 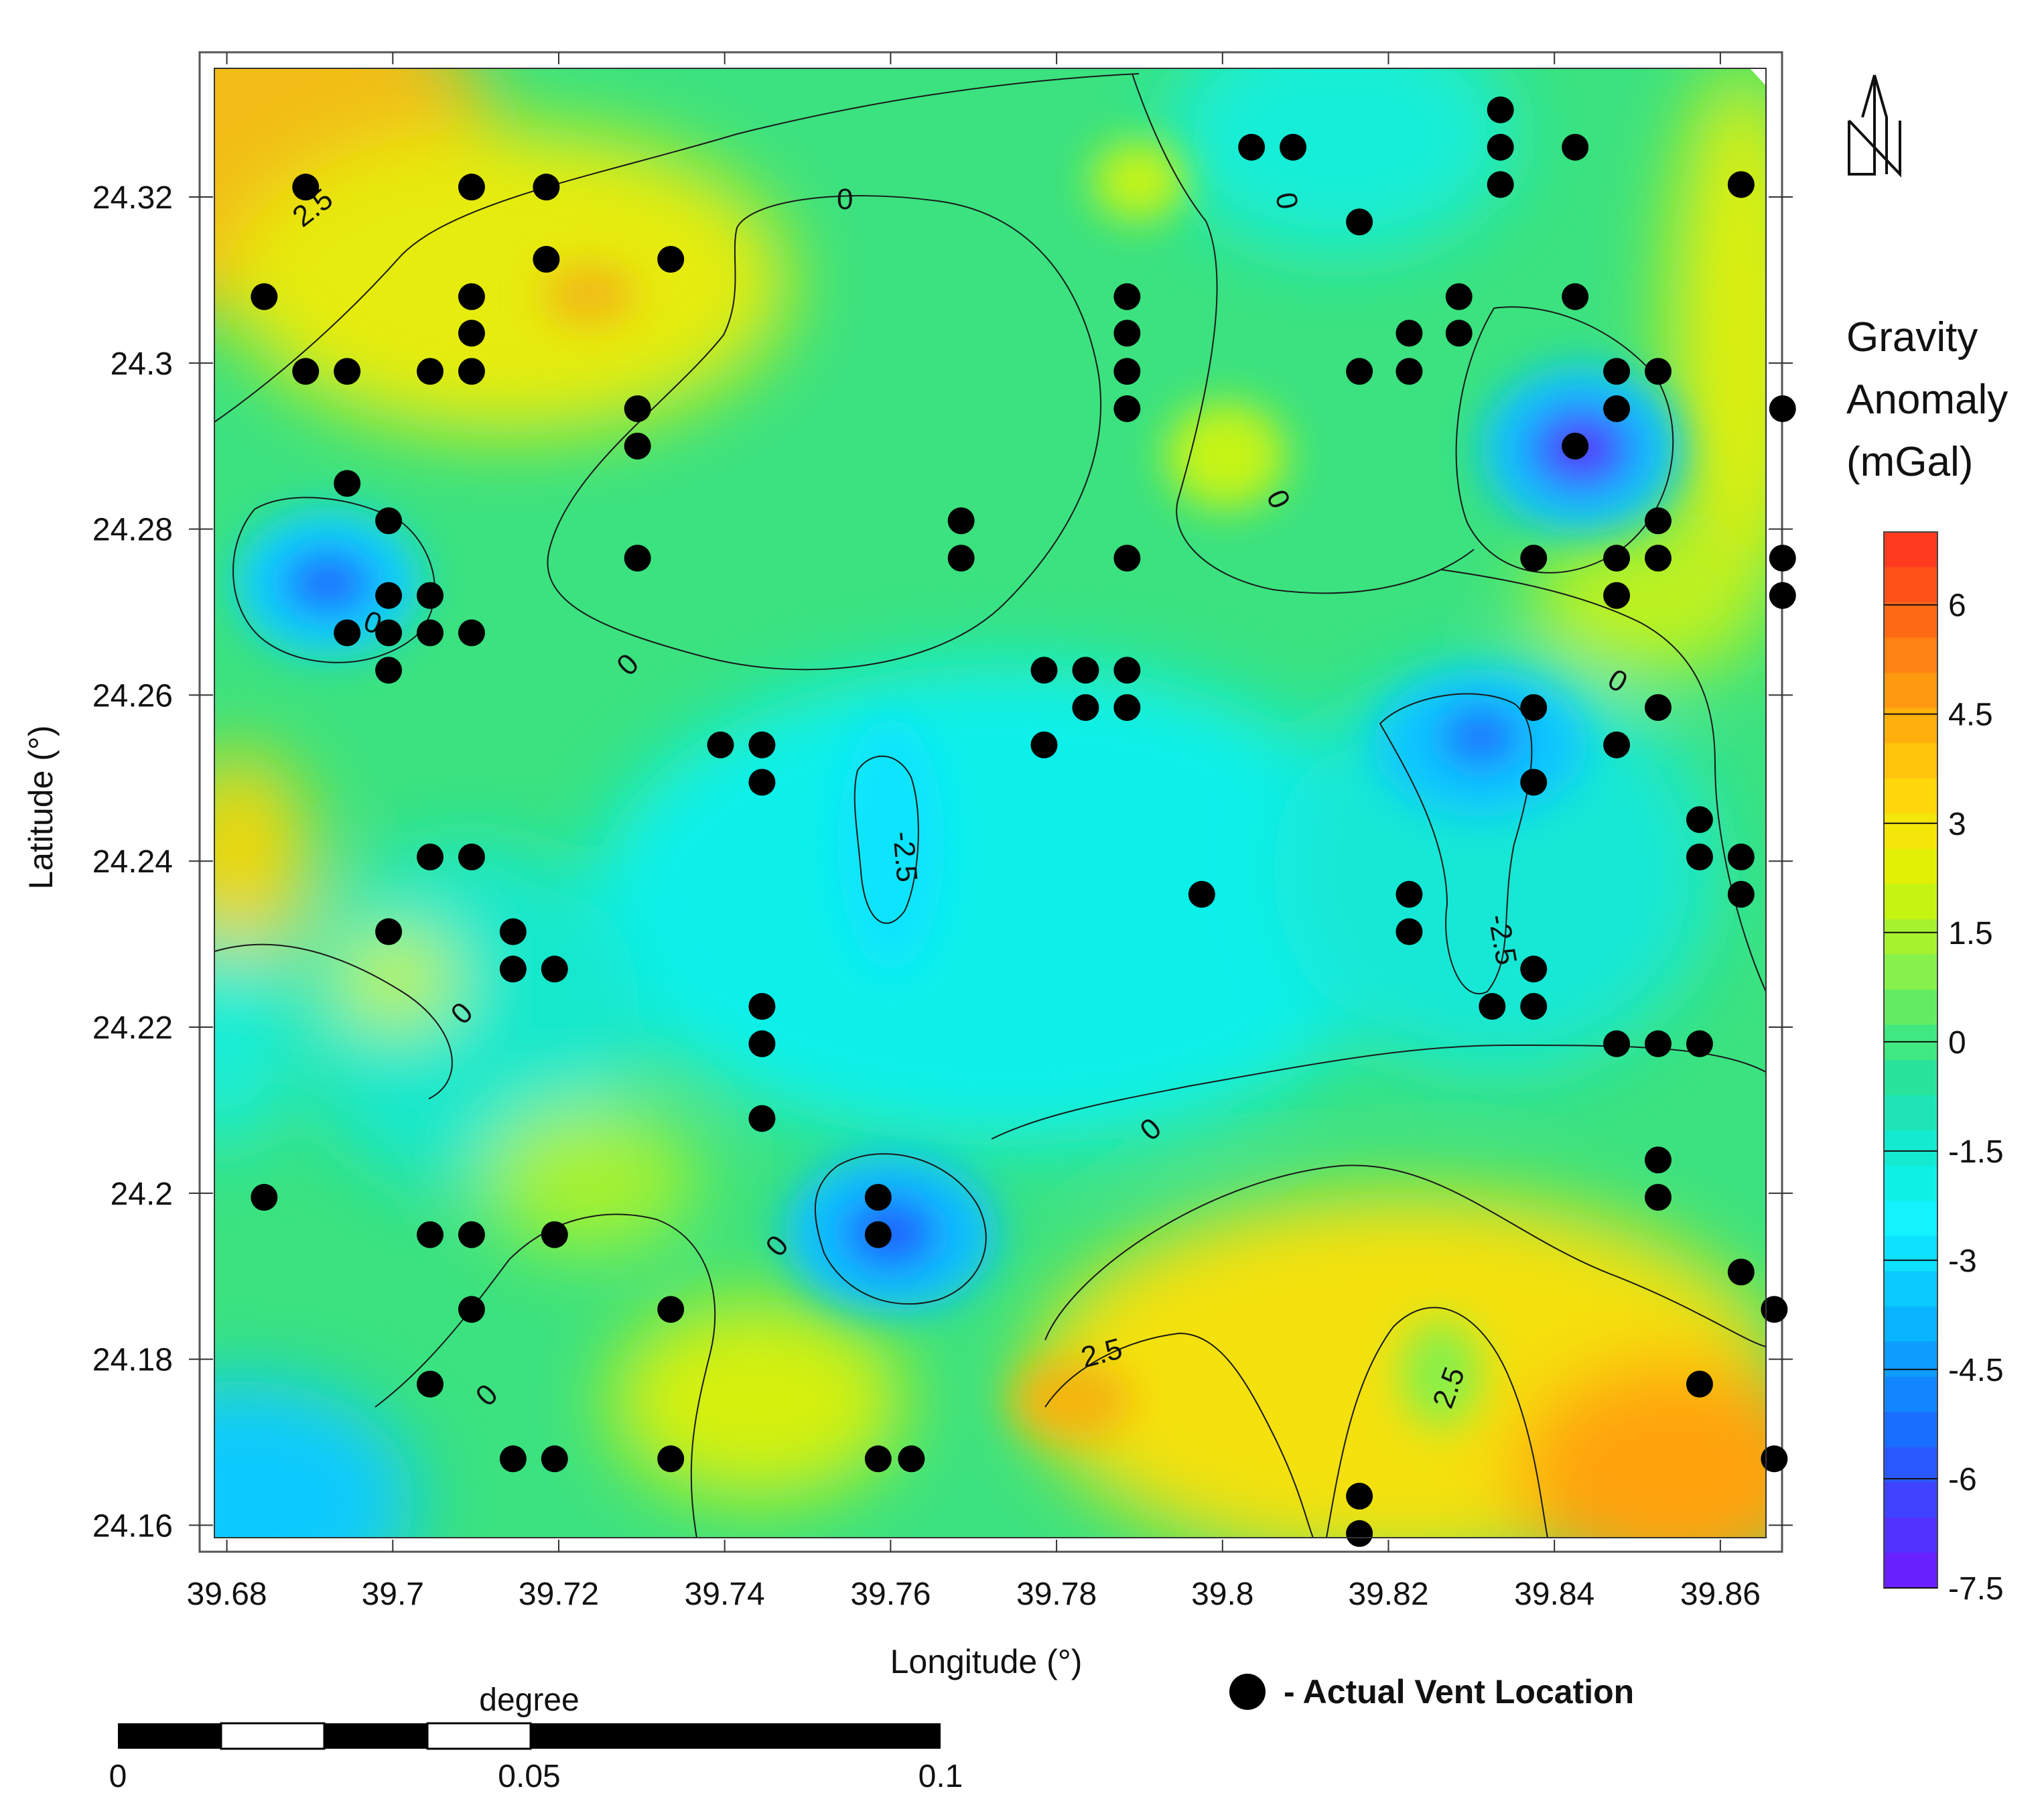 I want to click on y-tick-label: 24.22, so click(x=132, y=1028).